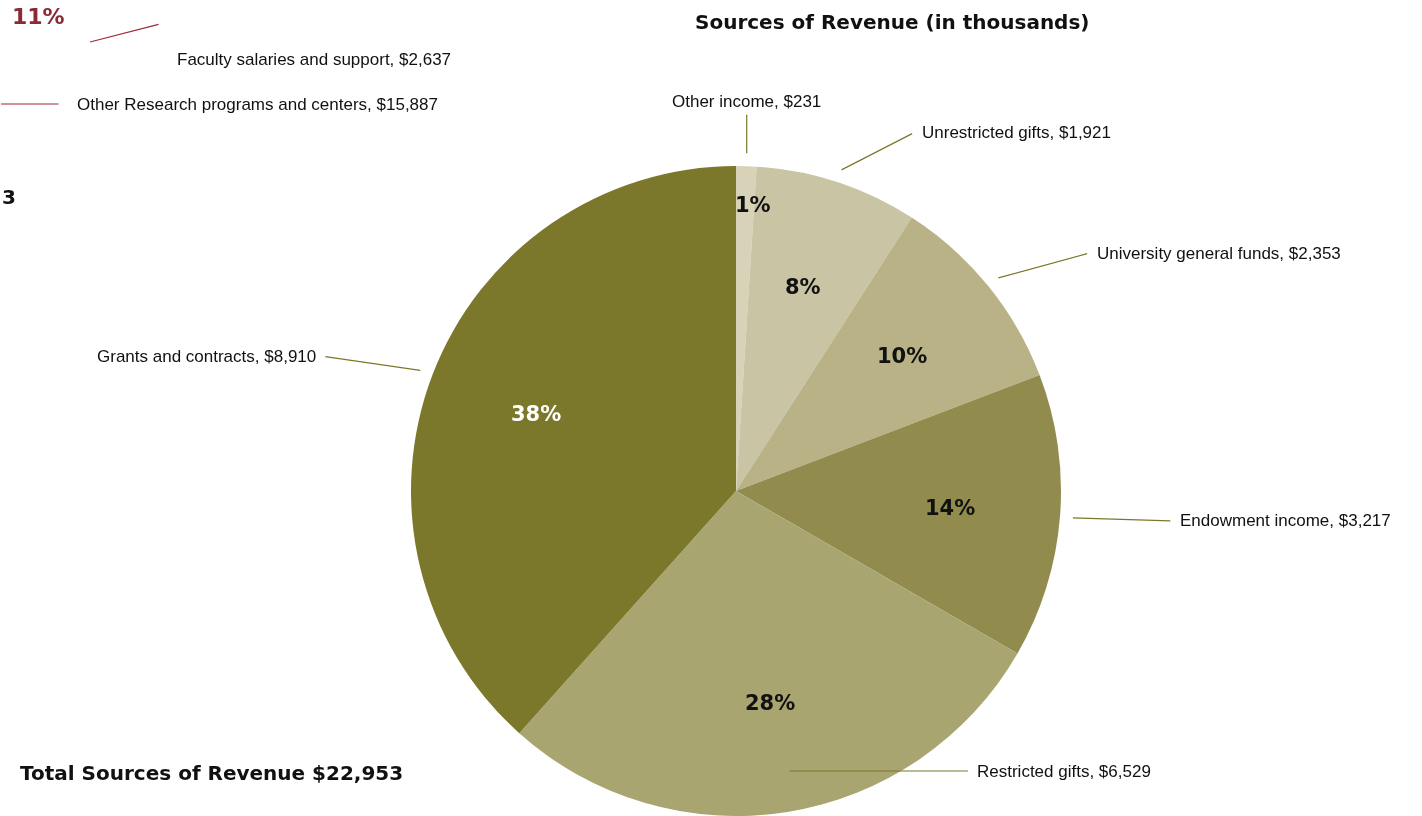 This screenshot has width=1422, height=816. I want to click on slice-label: University general funds, $2,353, so click(1219, 253).